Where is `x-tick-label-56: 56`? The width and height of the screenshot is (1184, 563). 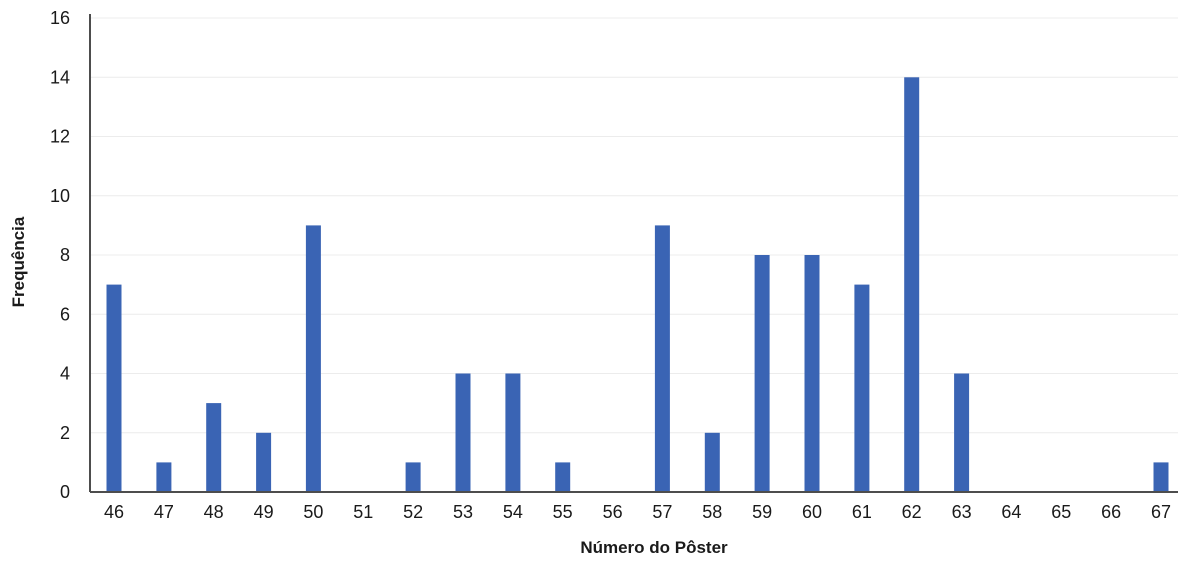 x-tick-label-56: 56 is located at coordinates (613, 512).